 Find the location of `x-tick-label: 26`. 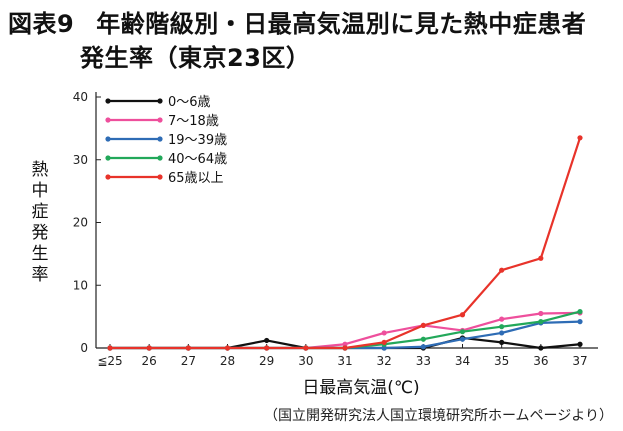

x-tick-label: 26 is located at coordinates (149, 361).